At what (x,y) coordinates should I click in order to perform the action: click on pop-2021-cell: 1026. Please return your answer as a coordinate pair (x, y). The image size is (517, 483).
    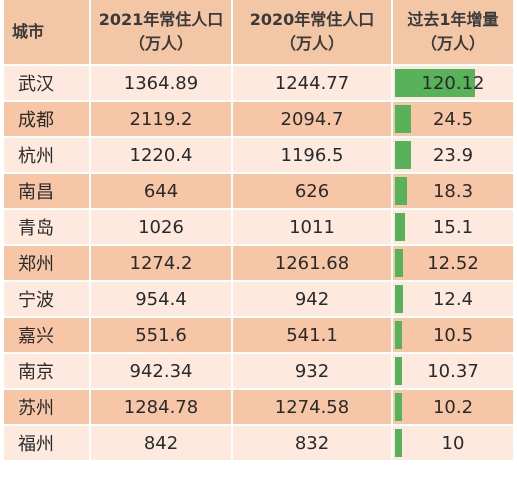
    Looking at the image, I should click on (162, 228).